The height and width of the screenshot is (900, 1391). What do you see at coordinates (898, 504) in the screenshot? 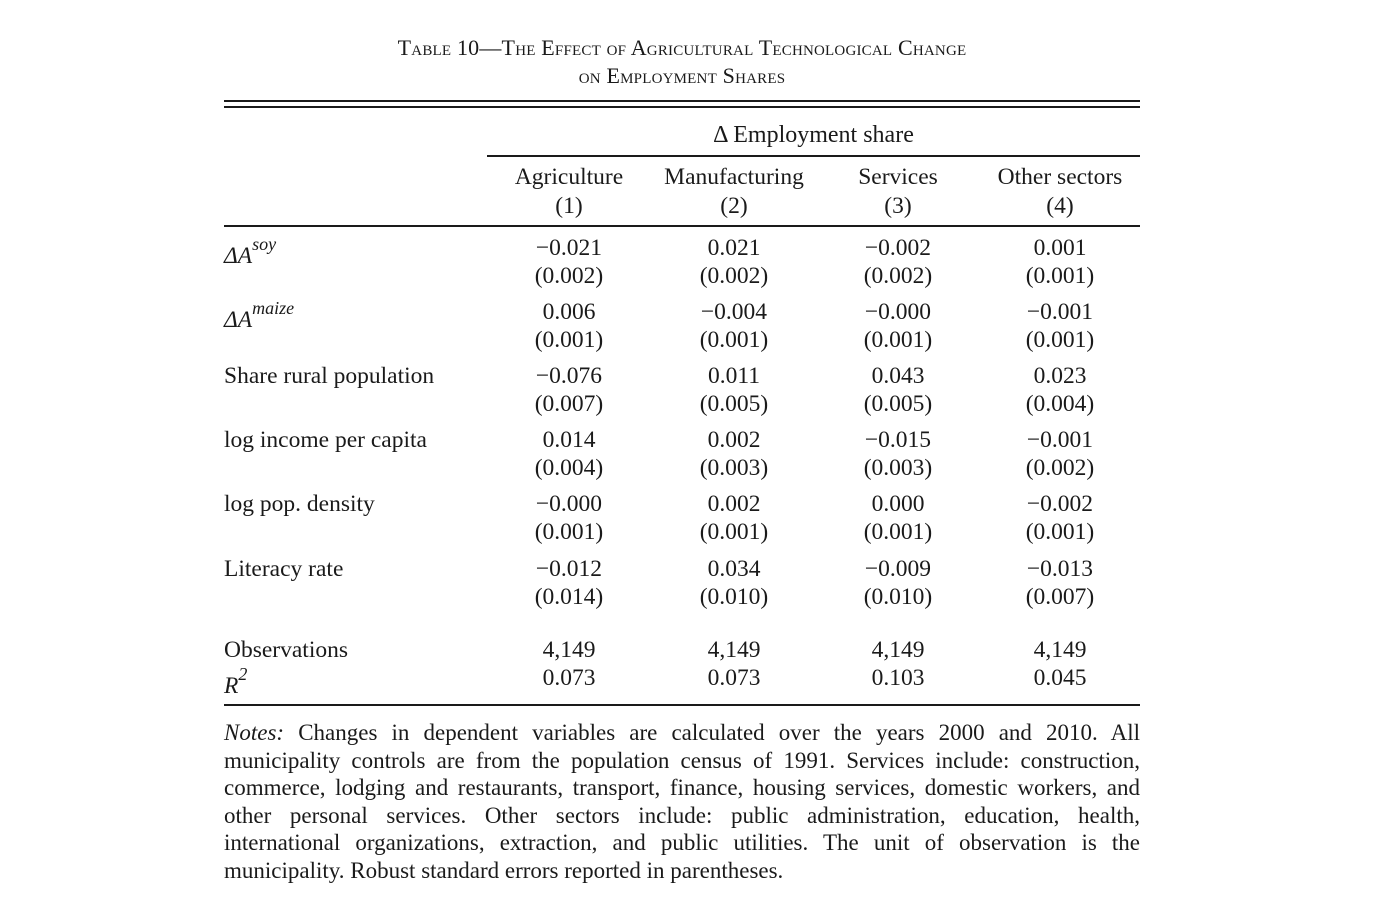
I see `coefficient-cell: 0.000` at bounding box center [898, 504].